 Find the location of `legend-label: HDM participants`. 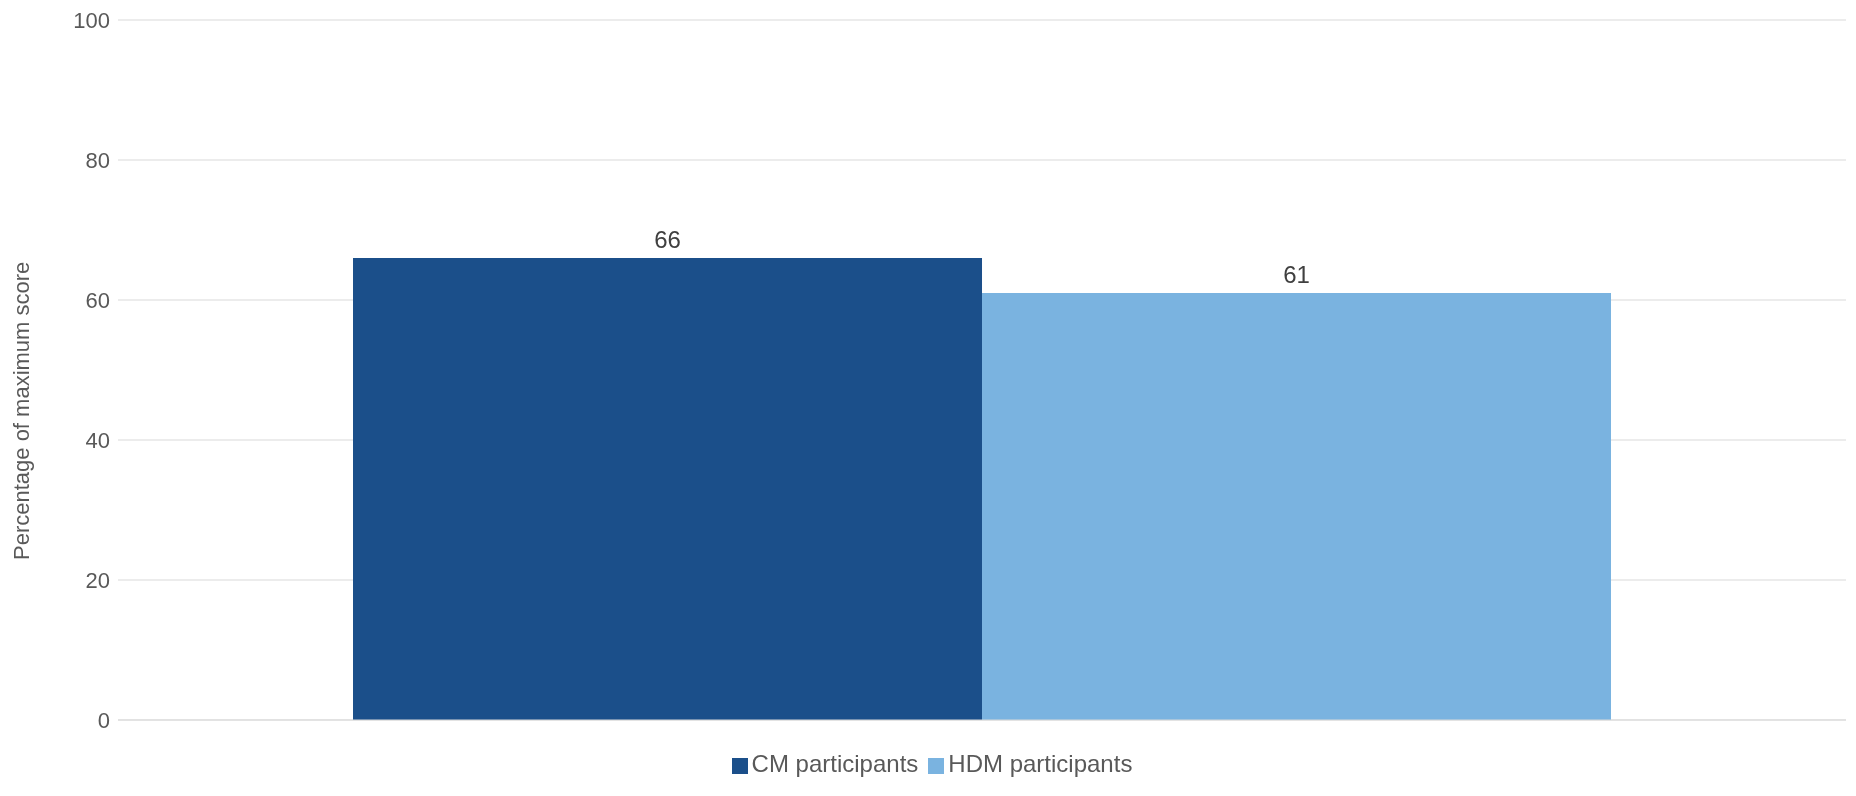

legend-label: HDM participants is located at coordinates (1040, 763).